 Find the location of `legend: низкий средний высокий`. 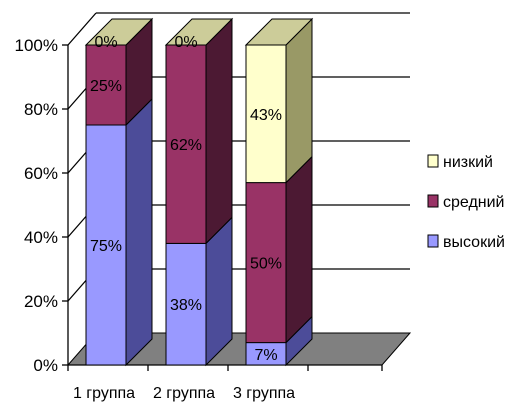

legend: низкий средний высокий is located at coordinates (466, 202).